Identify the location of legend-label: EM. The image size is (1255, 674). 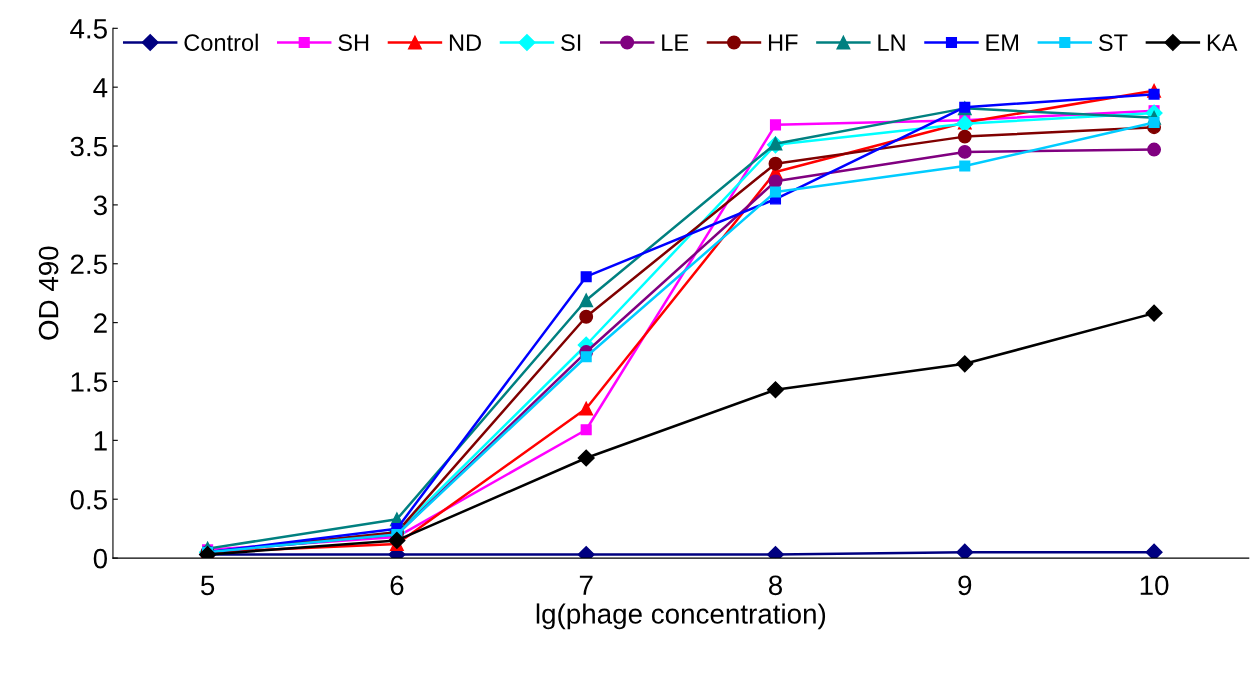
(1002, 42).